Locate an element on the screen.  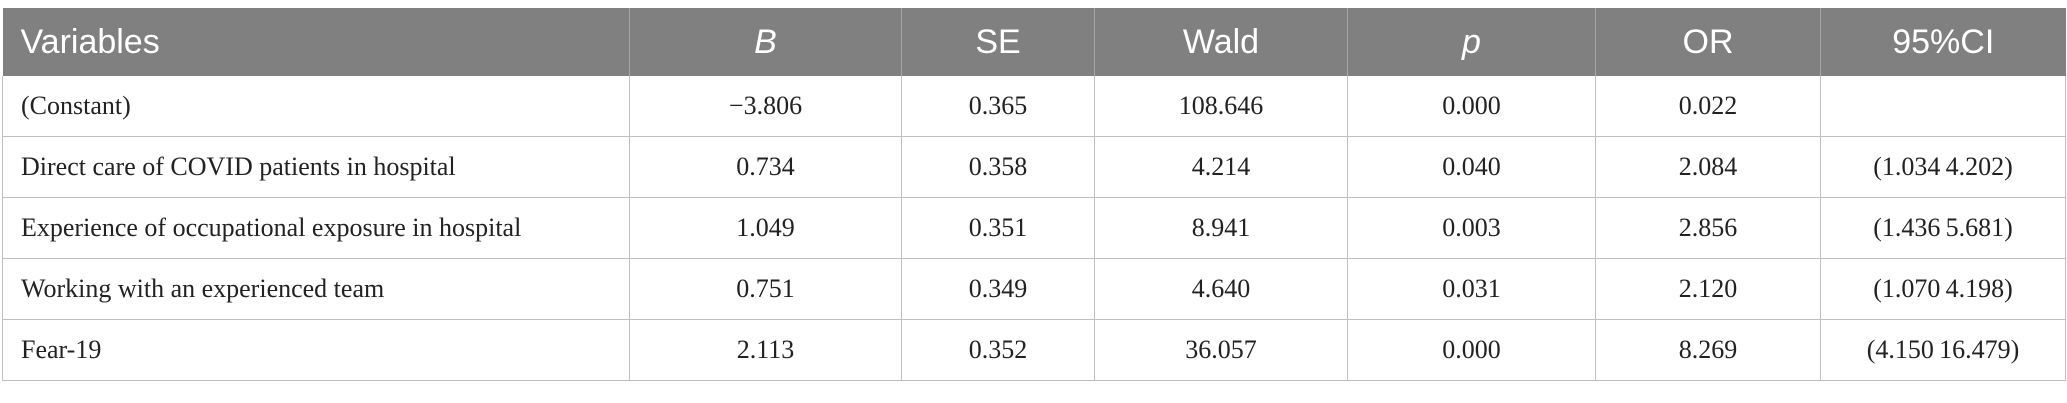
cell-wald: 4.214 is located at coordinates (1221, 167).